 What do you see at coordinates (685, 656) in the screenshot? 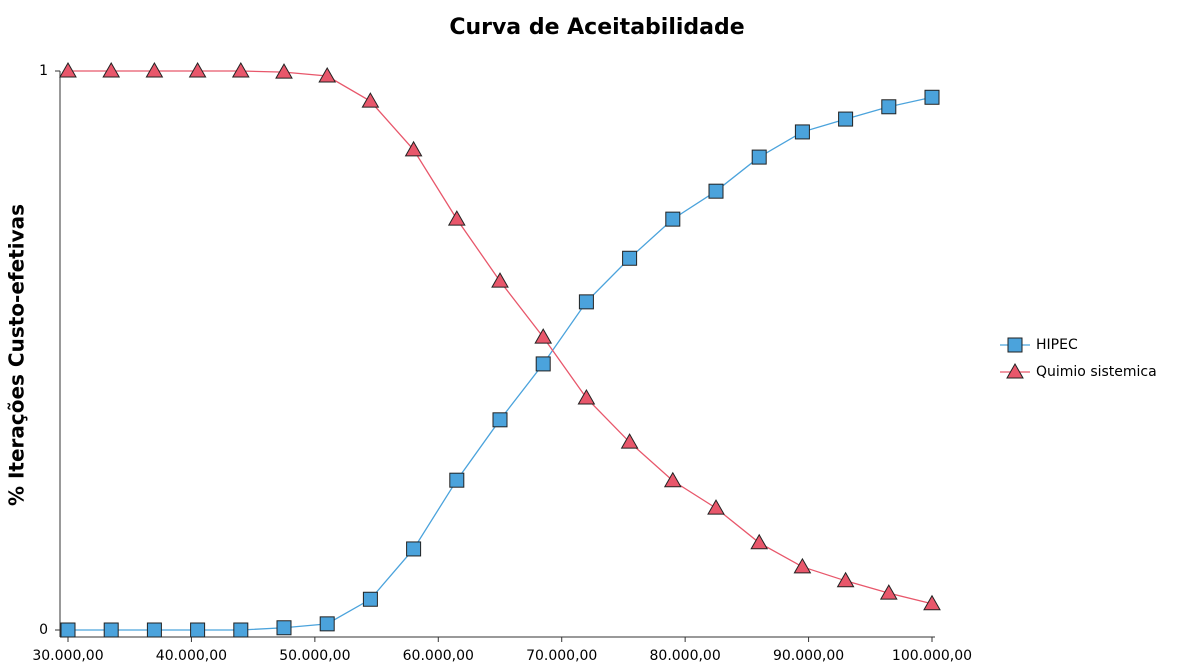
I see `x-tick-label: 80.000,00` at bounding box center [685, 656].